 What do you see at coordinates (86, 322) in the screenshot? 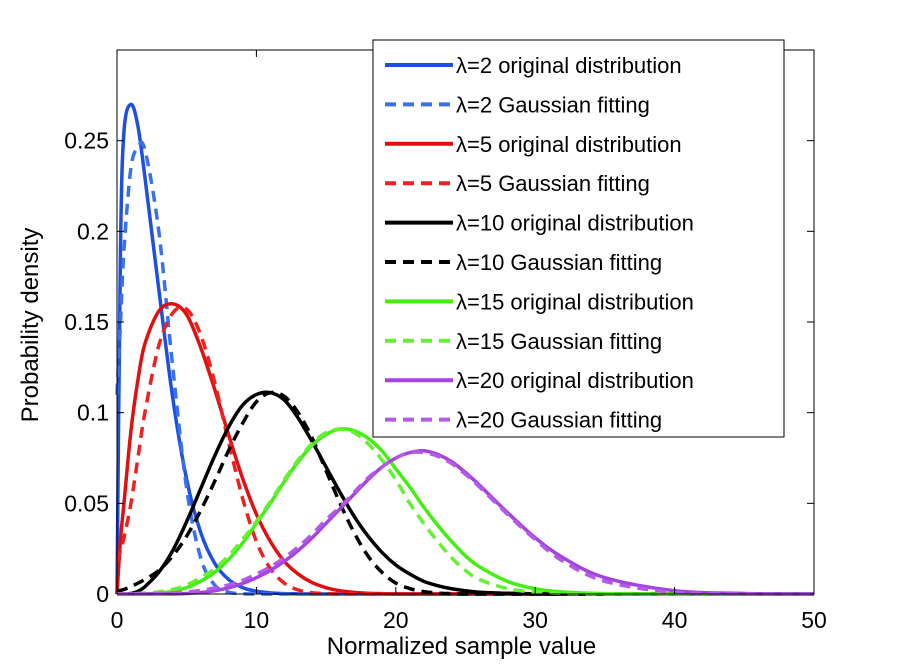
I see `y-tick-label: 0.15` at bounding box center [86, 322].